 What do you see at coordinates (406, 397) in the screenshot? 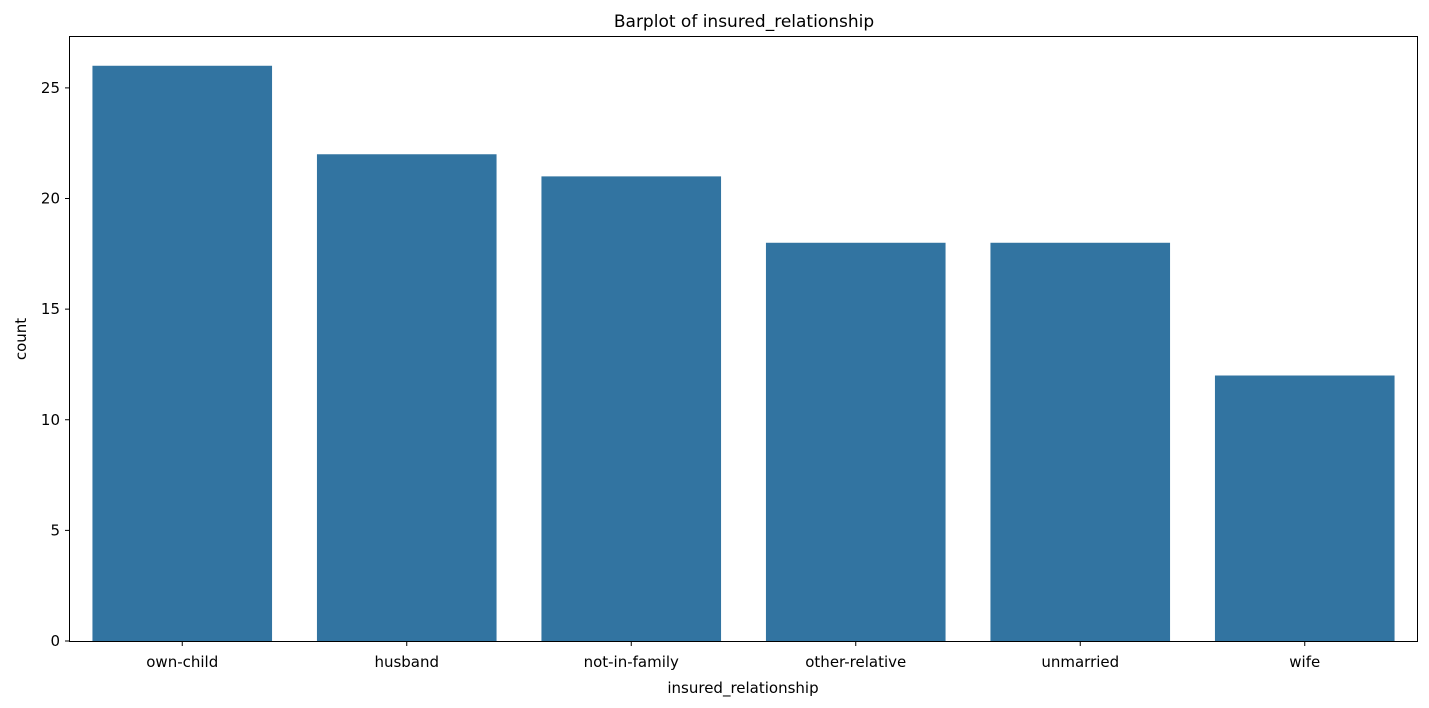
I see `bar-husband` at bounding box center [406, 397].